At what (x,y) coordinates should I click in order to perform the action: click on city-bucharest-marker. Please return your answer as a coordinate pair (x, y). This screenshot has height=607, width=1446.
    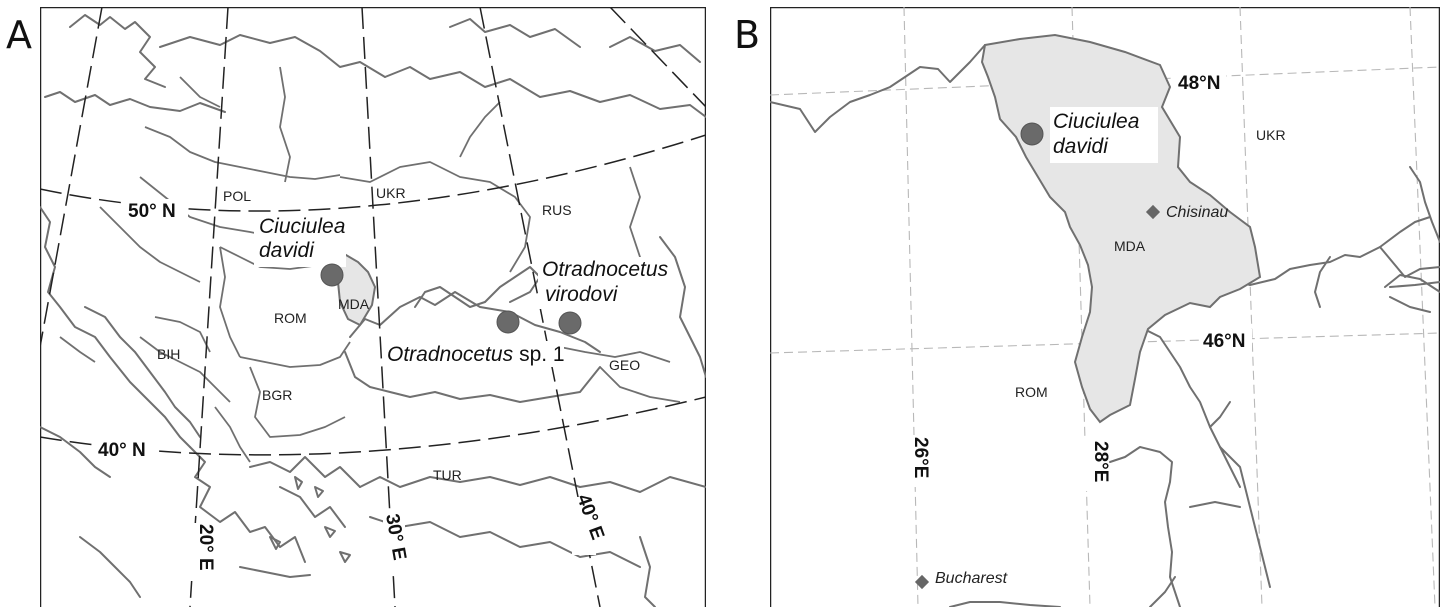
    Looking at the image, I should click on (922, 582).